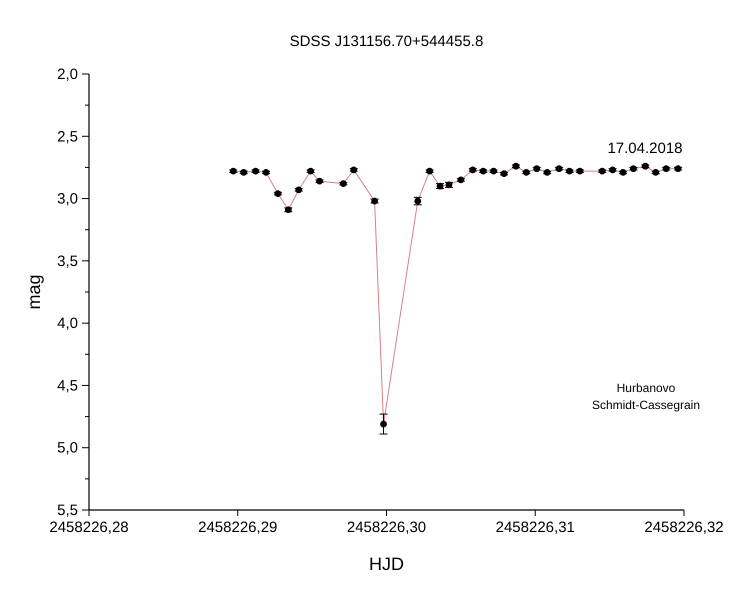 The image size is (741, 607). What do you see at coordinates (89, 527) in the screenshot?
I see `x-tick-label: 2458226,28` at bounding box center [89, 527].